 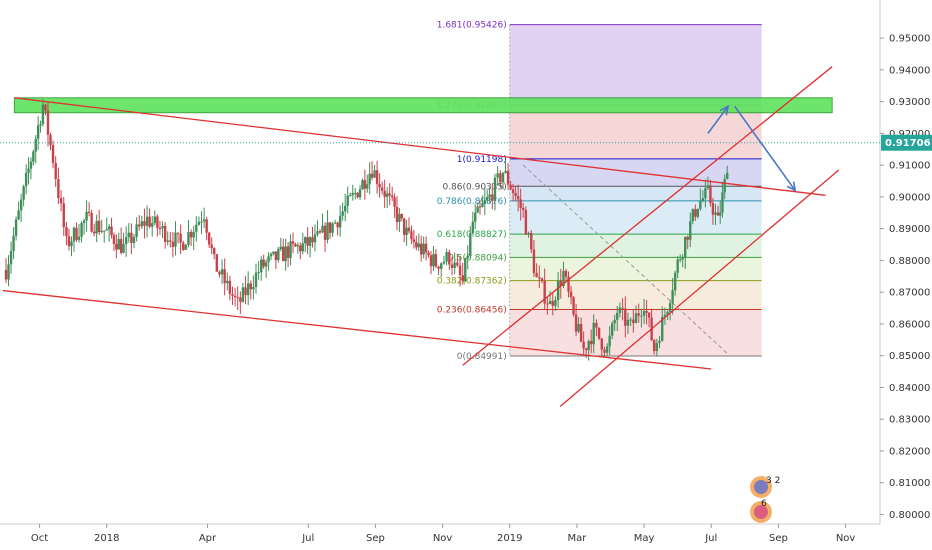 What do you see at coordinates (909, 70) in the screenshot?
I see `y-tick-label: 0.94000` at bounding box center [909, 70].